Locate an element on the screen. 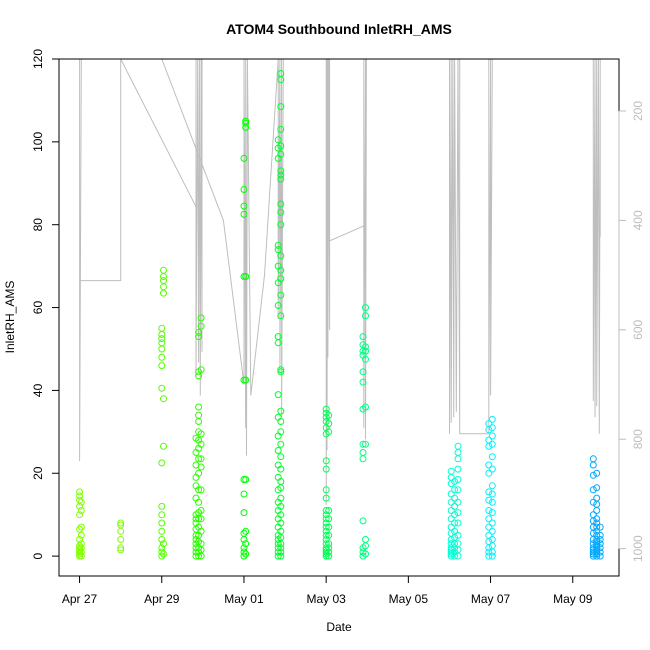  y-axis: 0 20 40 60 80 100 120 is located at coordinates (45, 304).